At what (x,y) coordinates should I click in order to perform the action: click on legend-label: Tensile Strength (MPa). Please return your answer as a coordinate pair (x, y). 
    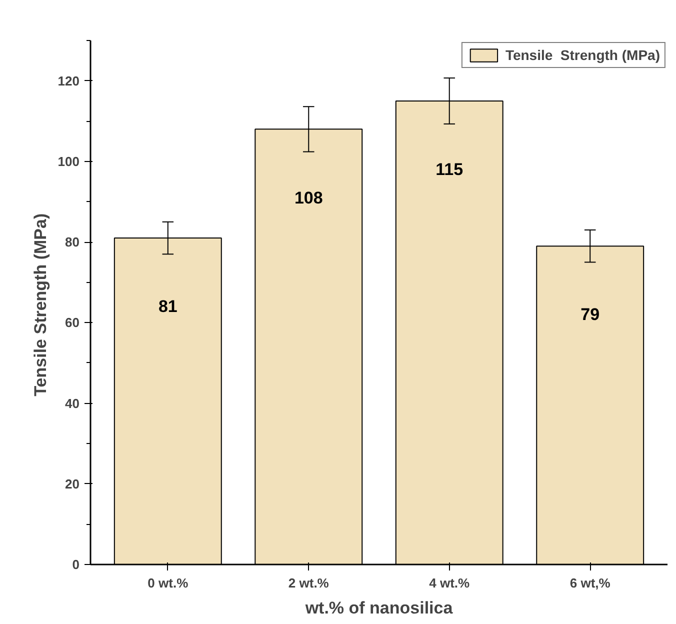
    Looking at the image, I should click on (582, 55).